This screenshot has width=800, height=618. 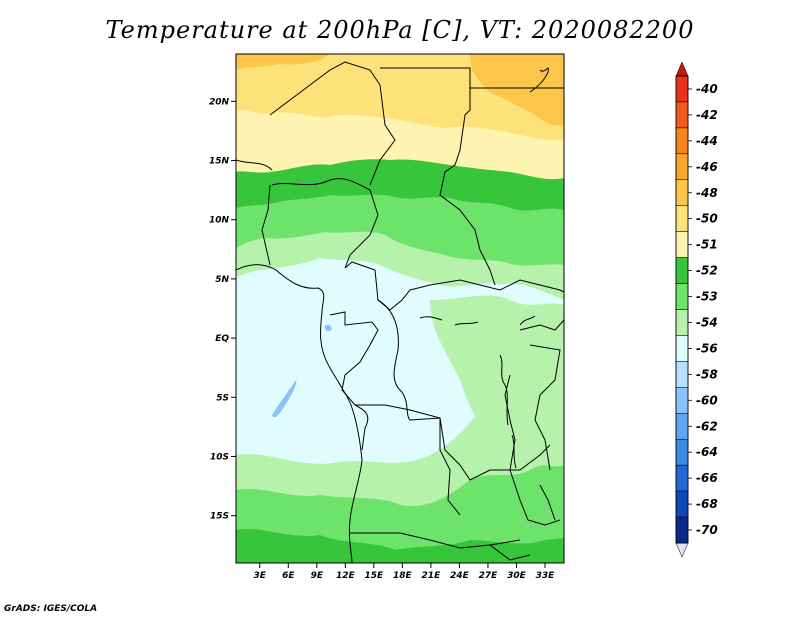 What do you see at coordinates (497, 372) in the screenshot?
I see `field-lightgreen-east` at bounding box center [497, 372].